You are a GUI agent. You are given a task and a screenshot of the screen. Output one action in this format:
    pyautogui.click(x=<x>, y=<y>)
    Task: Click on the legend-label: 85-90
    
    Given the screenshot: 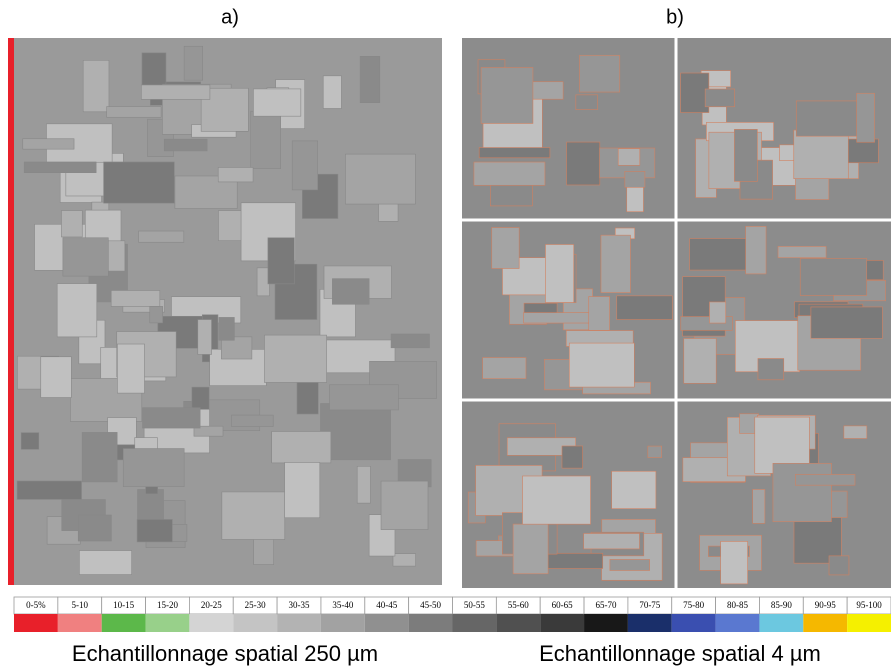 What is the action you would take?
    pyautogui.click(x=781, y=605)
    